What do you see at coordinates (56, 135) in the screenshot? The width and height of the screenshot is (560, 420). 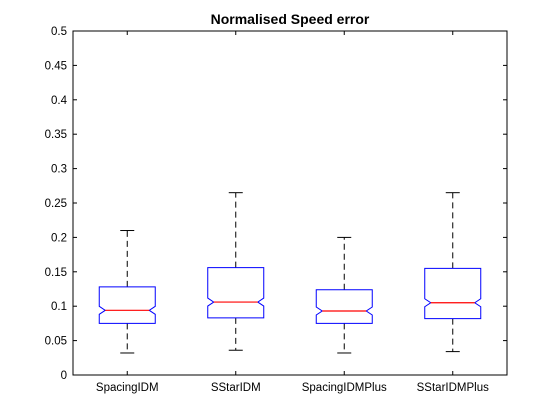 I see `y-tick-label: 0.35` at bounding box center [56, 135].